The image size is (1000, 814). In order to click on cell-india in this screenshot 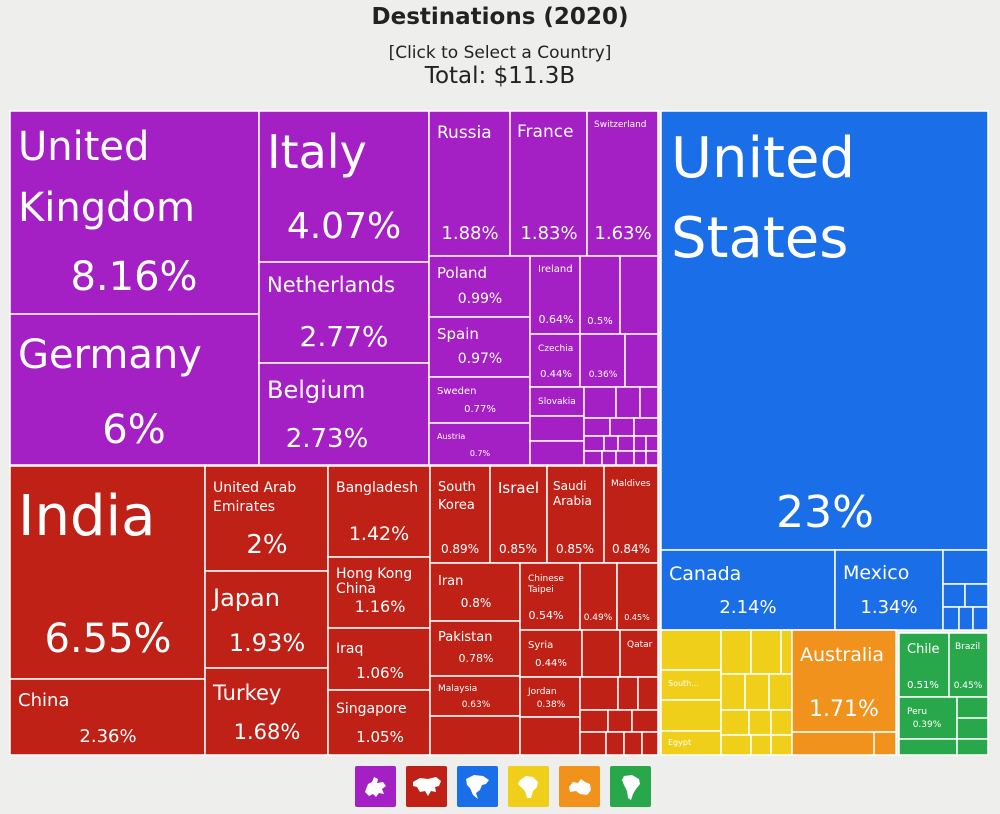, I will do `click(107, 572)`.